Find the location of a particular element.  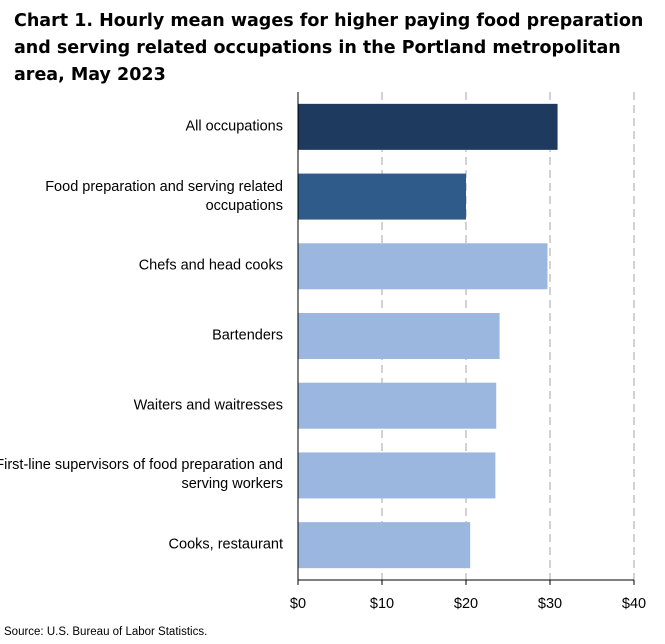

category-label: All occupations is located at coordinates (234, 126).